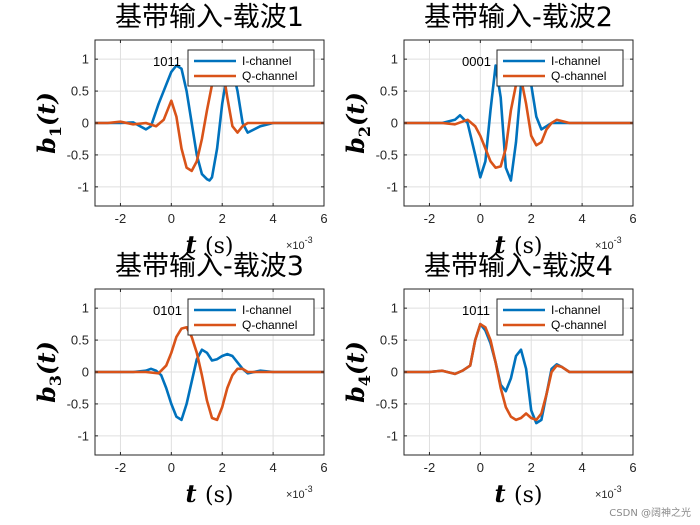 The image size is (700, 525). I want to click on y-axis-label: b4(t), so click(357, 372).